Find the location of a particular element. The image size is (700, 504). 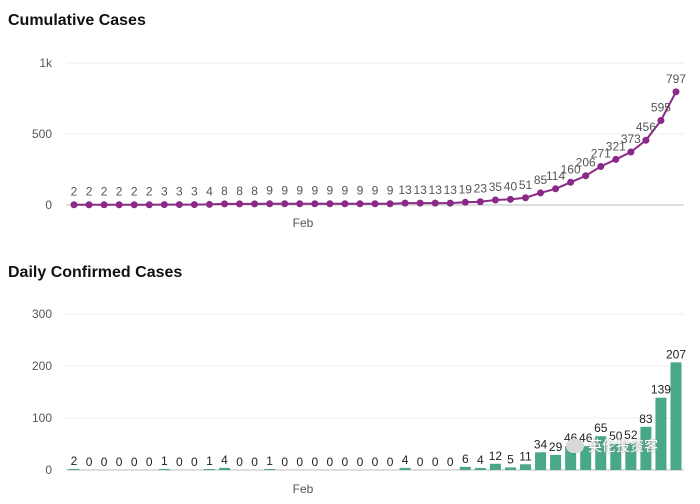

cumulative-chart-title: Cumulative Cases is located at coordinates (77, 20).